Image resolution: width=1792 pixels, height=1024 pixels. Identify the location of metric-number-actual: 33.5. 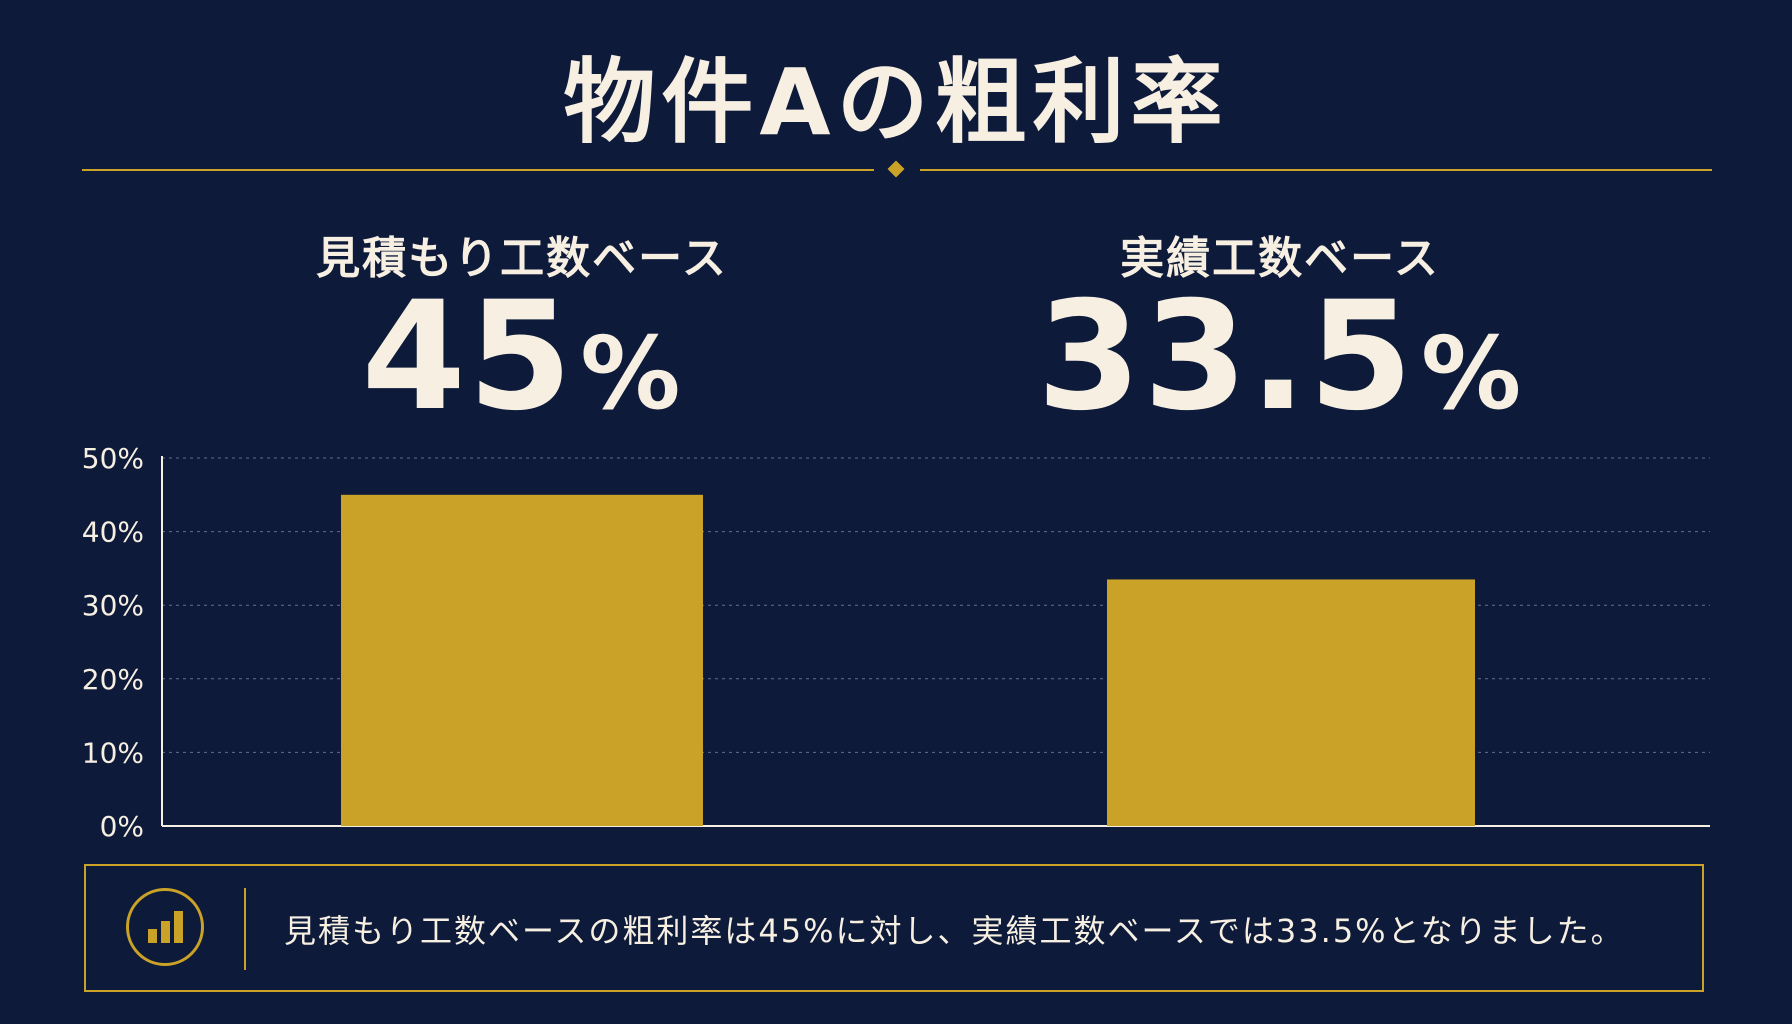
(1225, 357).